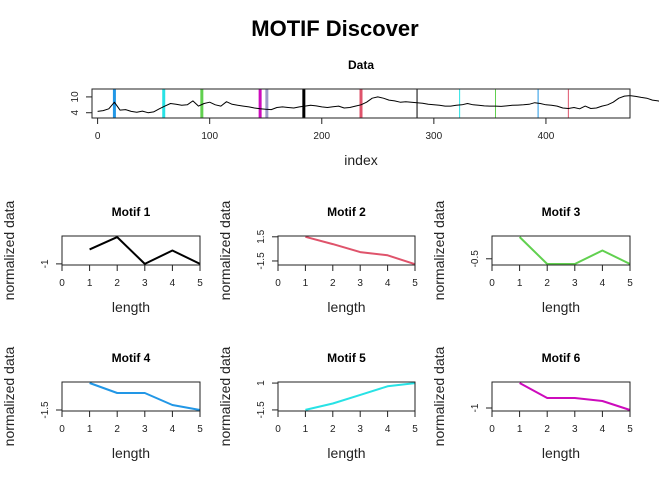 This screenshot has height=489, width=659. Describe the element at coordinates (261, 383) in the screenshot. I see `motif-5-ytick-label: 1` at that location.